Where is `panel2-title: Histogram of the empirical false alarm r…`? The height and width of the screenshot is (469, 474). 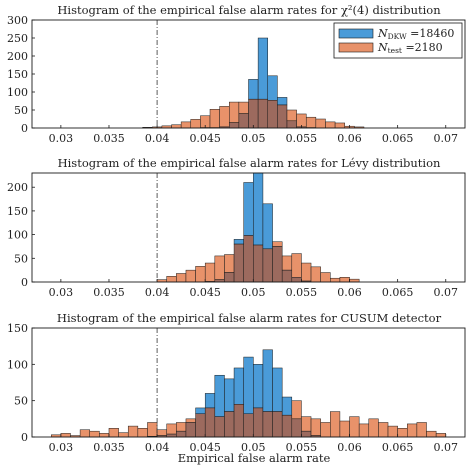 panel2-title: Histogram of the empirical false alarm r… is located at coordinates (249, 163).